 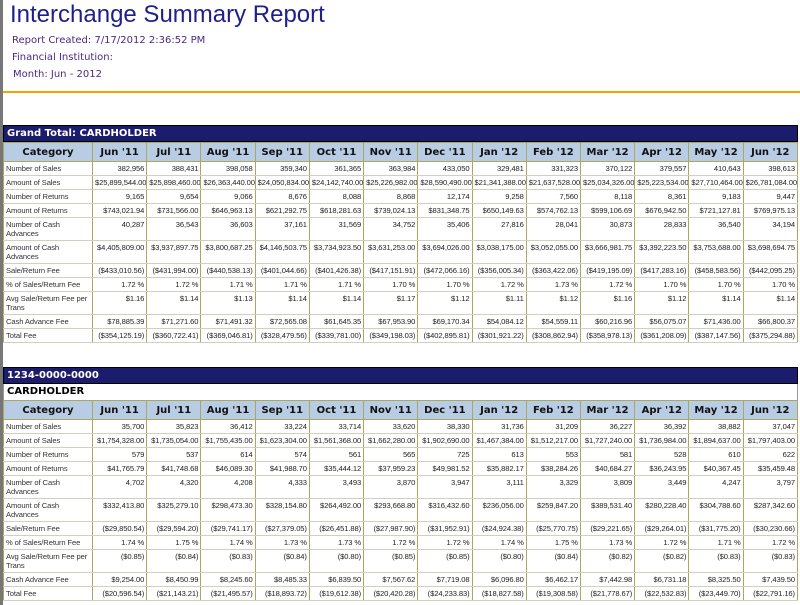 What do you see at coordinates (607, 579) in the screenshot?
I see `value-cell: $7,442.98` at bounding box center [607, 579].